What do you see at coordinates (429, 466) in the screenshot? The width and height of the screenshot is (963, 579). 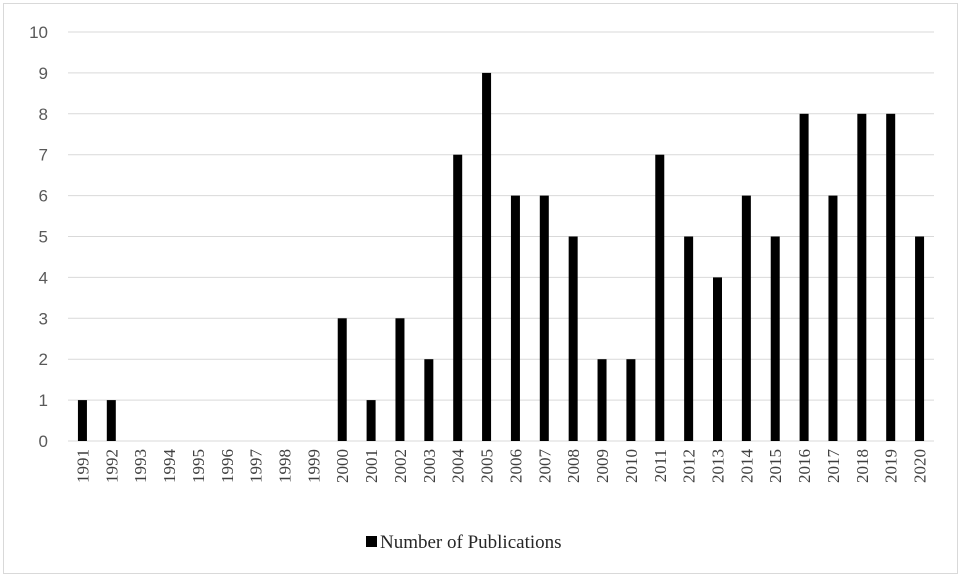 I see `x-tick-label: 2003` at bounding box center [429, 466].